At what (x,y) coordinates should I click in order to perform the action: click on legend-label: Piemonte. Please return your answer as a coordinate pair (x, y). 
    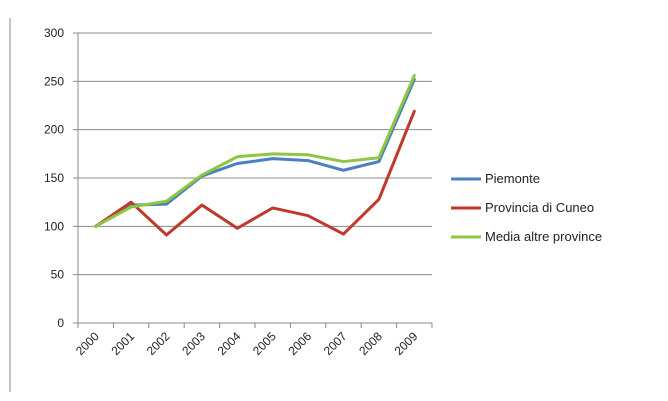
    Looking at the image, I should click on (512, 178).